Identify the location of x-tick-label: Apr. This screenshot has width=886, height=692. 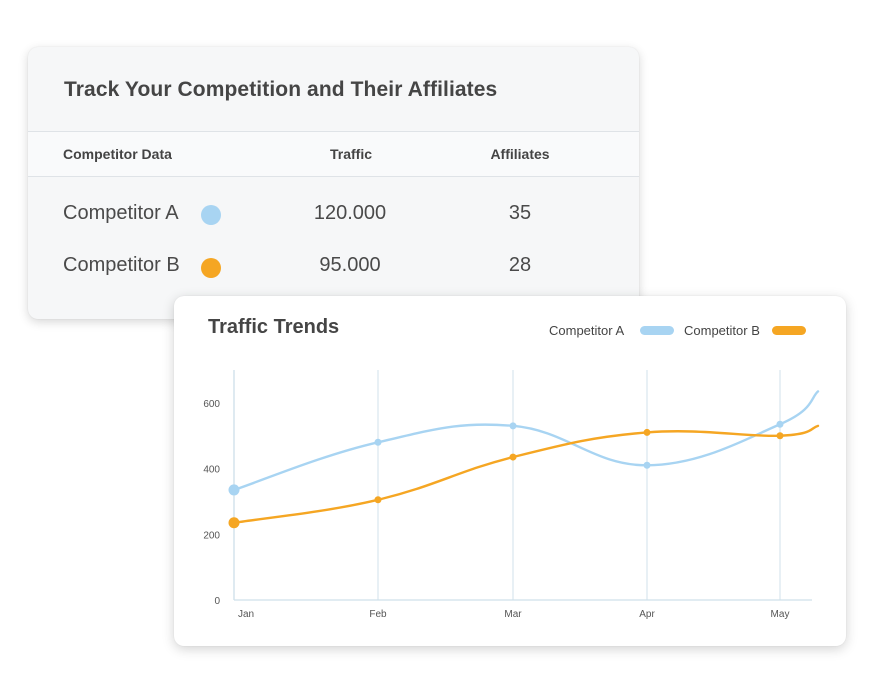
(647, 614).